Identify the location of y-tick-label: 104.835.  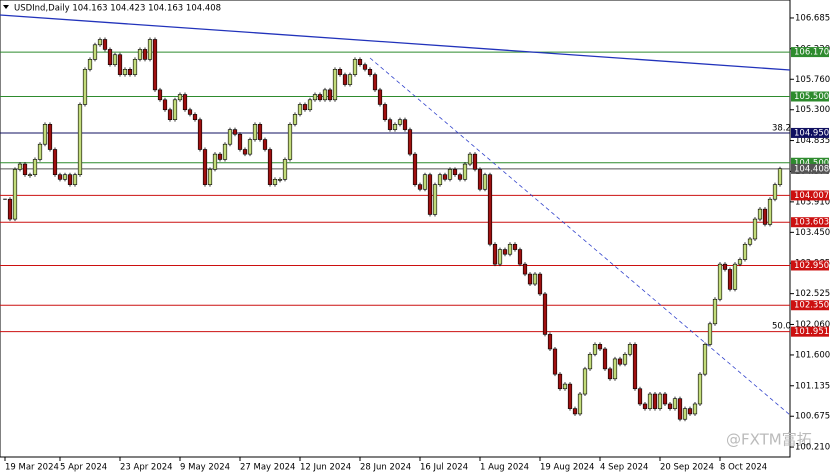
(812, 141).